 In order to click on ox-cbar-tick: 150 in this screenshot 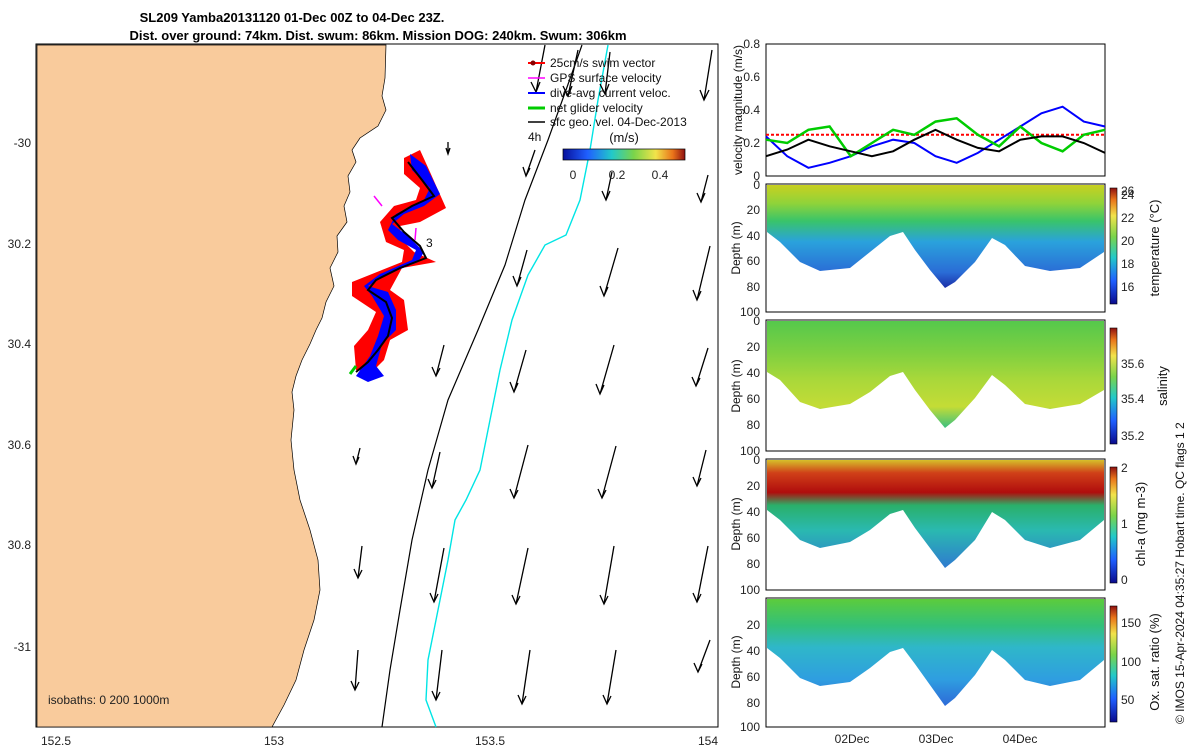, I will do `click(1131, 623)`.